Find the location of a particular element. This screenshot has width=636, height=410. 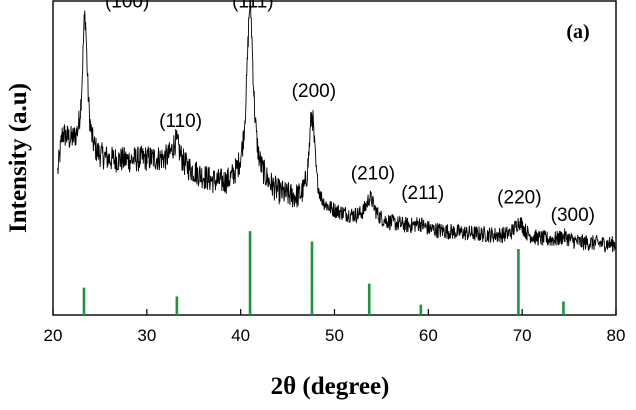

peak-label: (110) is located at coordinates (180, 121).